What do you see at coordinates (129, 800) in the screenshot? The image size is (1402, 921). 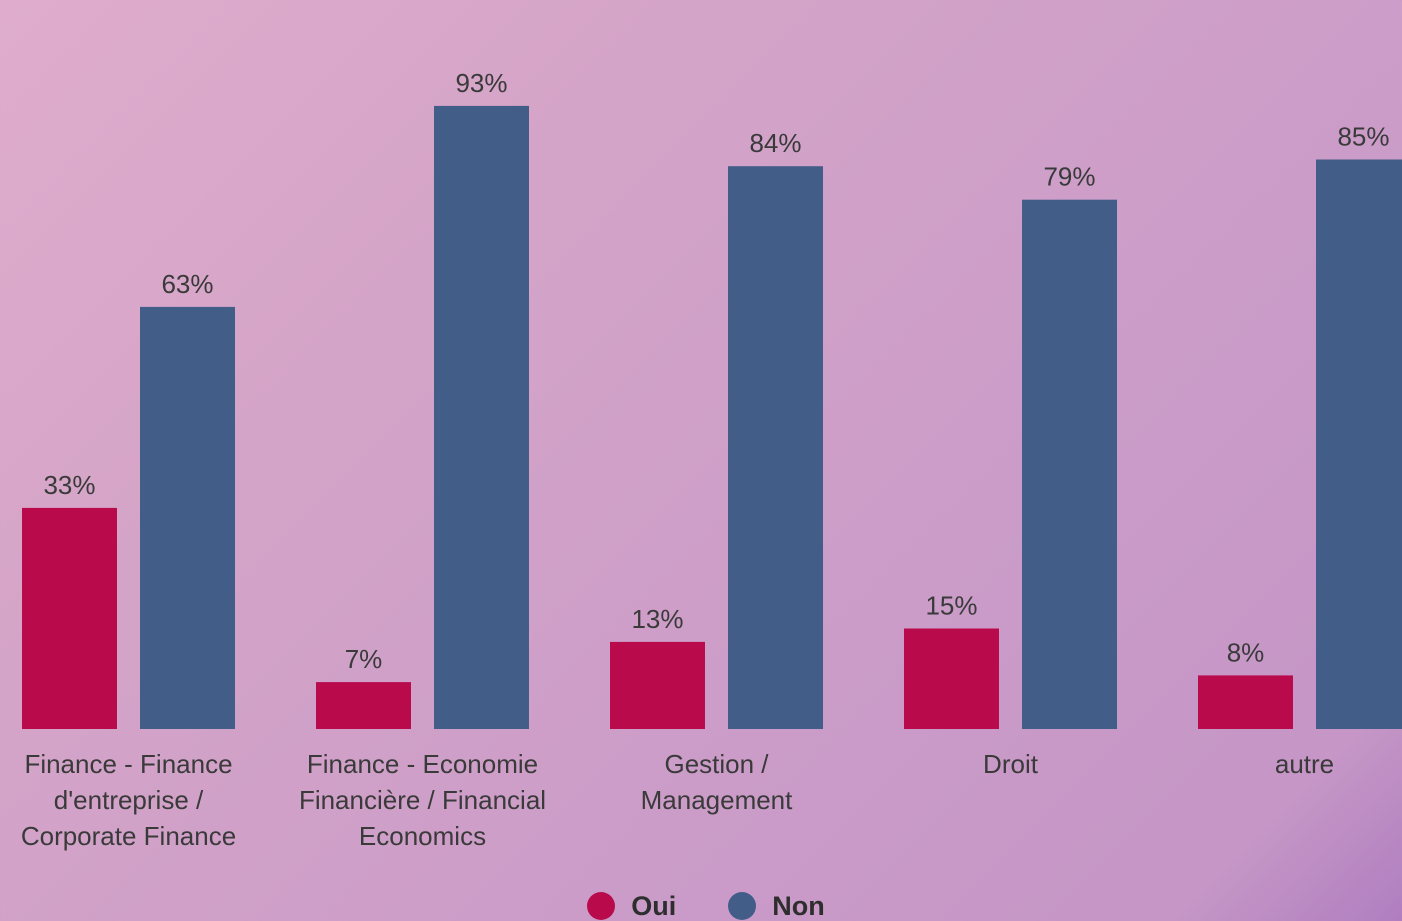 I see `category-label-0-line-1: d'entreprise /` at bounding box center [129, 800].